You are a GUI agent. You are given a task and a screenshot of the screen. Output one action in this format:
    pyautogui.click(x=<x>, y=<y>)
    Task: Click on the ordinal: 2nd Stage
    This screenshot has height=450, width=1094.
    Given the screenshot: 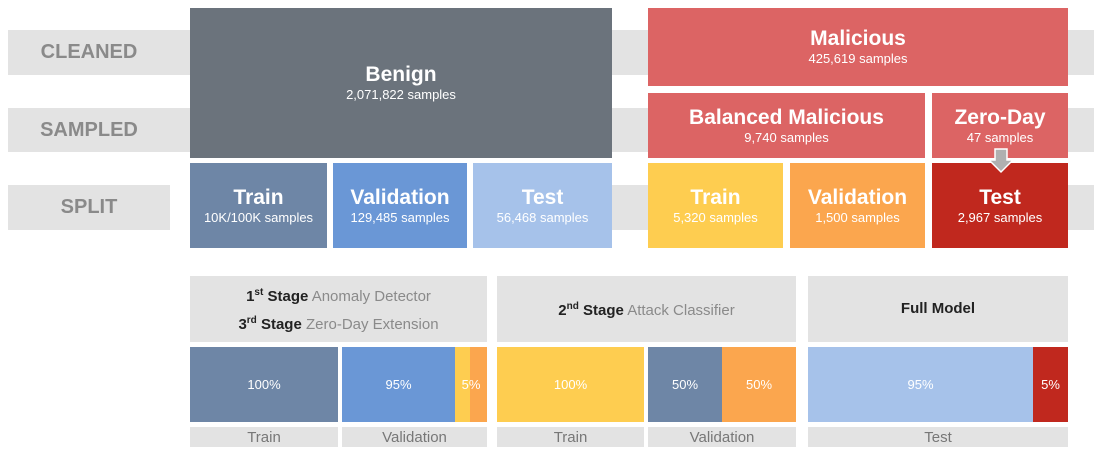 What is the action you would take?
    pyautogui.click(x=591, y=310)
    